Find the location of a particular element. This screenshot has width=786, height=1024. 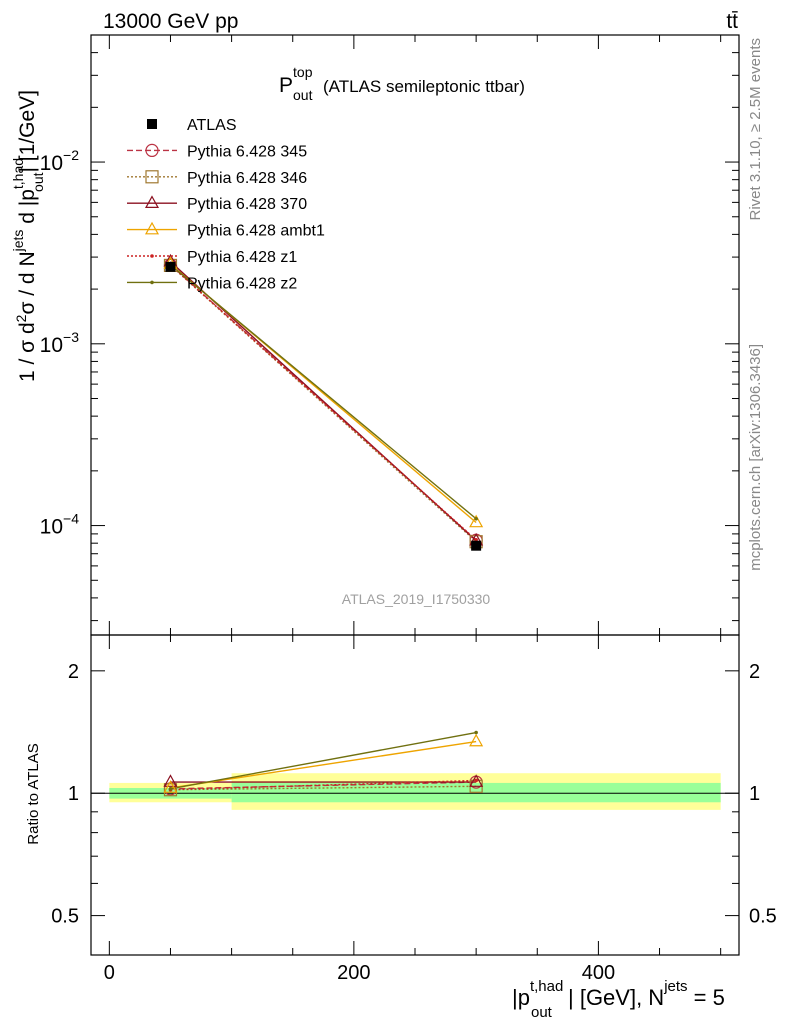

main-series-group is located at coordinates (323, 402).